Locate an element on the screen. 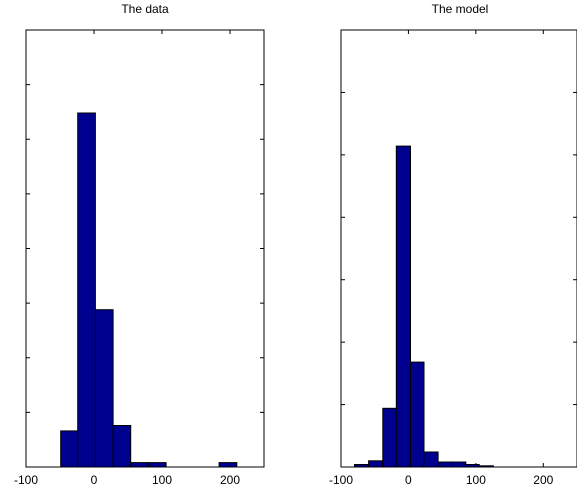 This screenshot has height=494, width=577. model-histogram-xtick-labels: -100 0 100 200 is located at coordinates (441, 480).